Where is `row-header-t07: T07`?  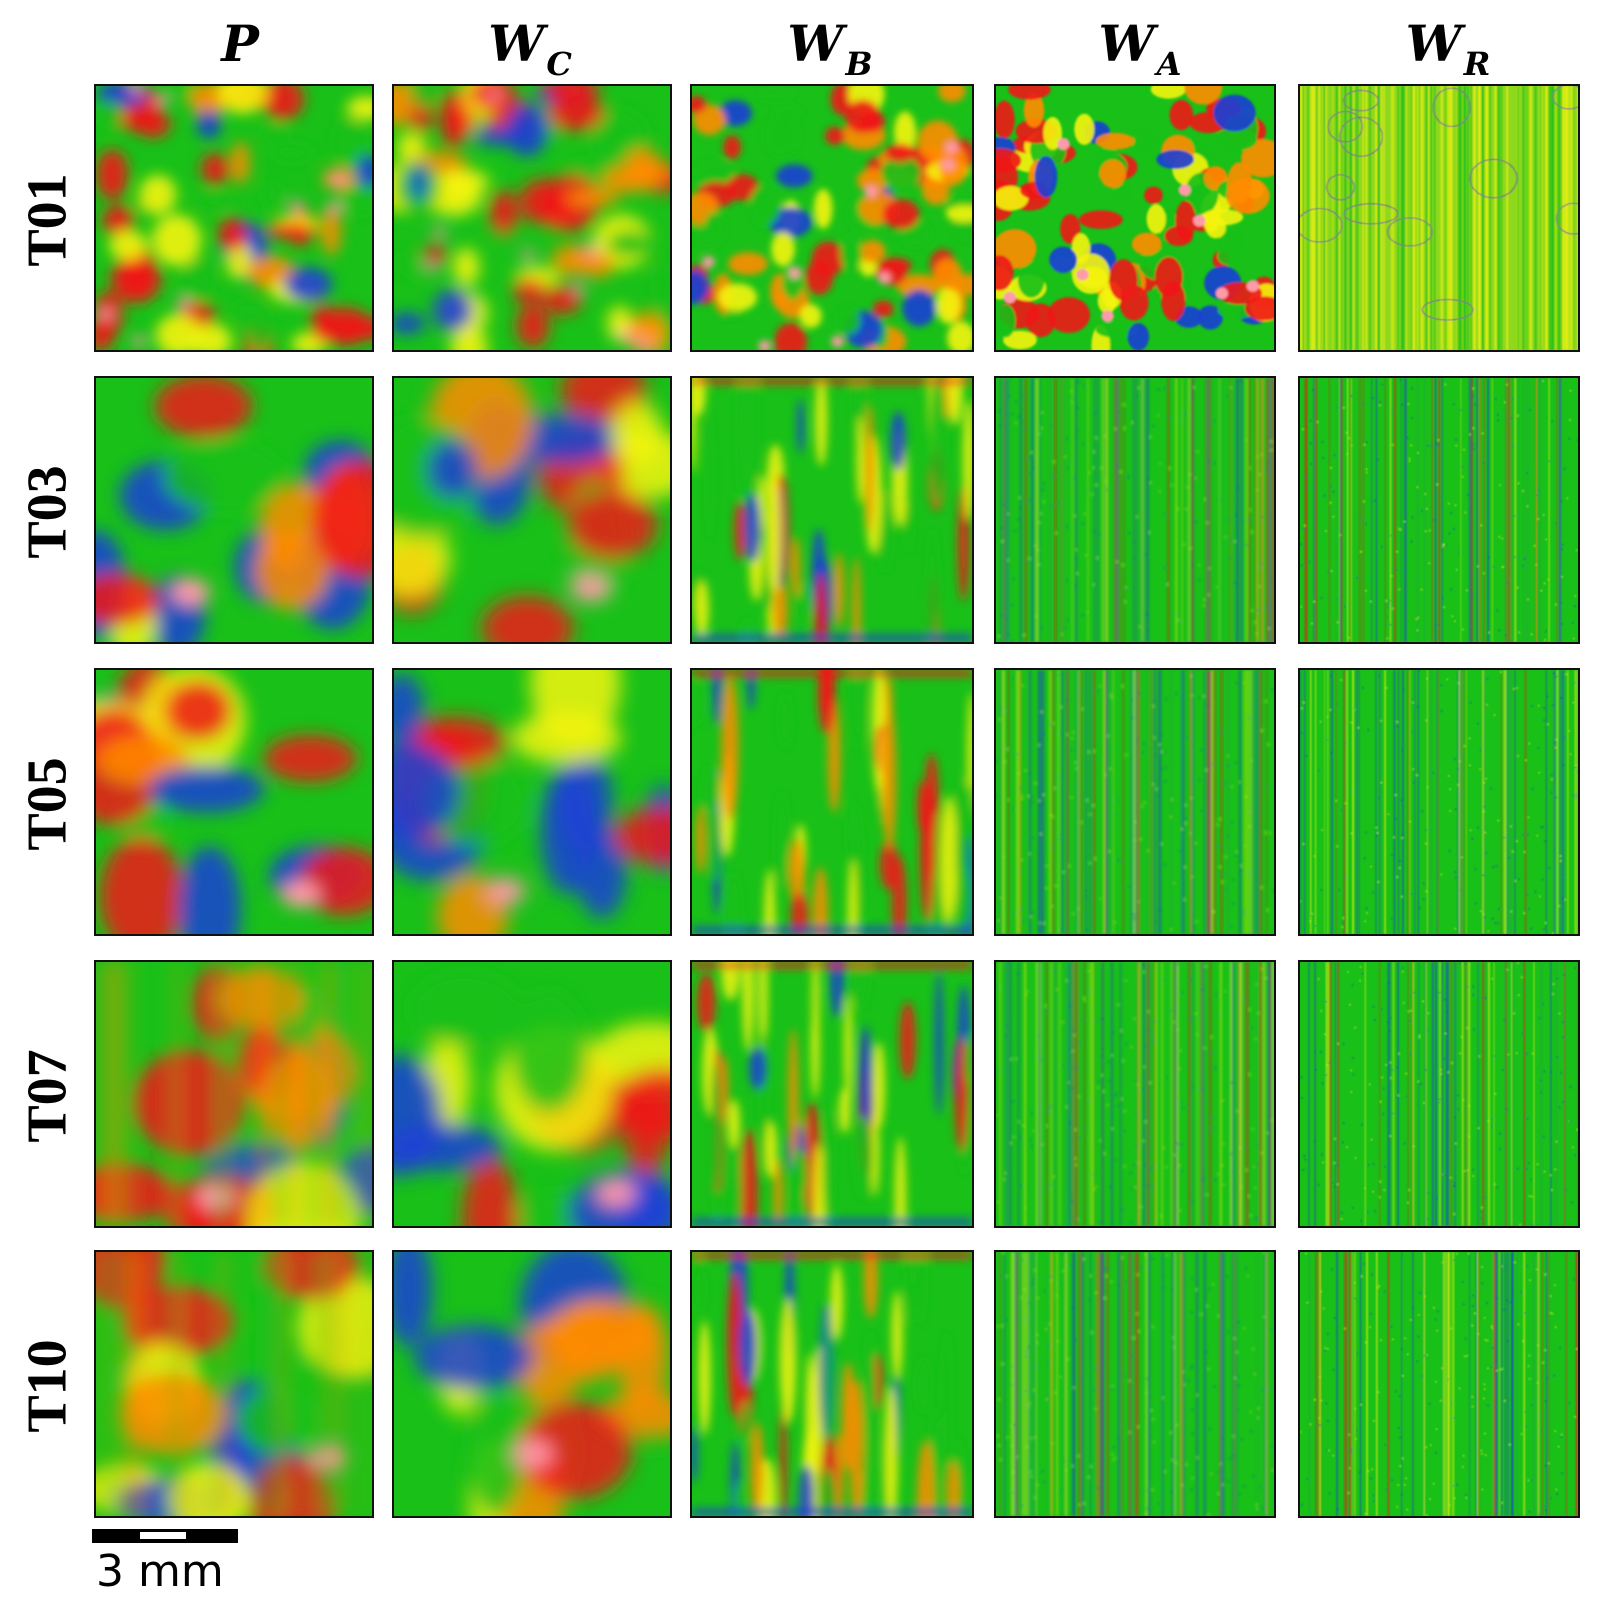 row-header-t07: T07 is located at coordinates (48, 1096).